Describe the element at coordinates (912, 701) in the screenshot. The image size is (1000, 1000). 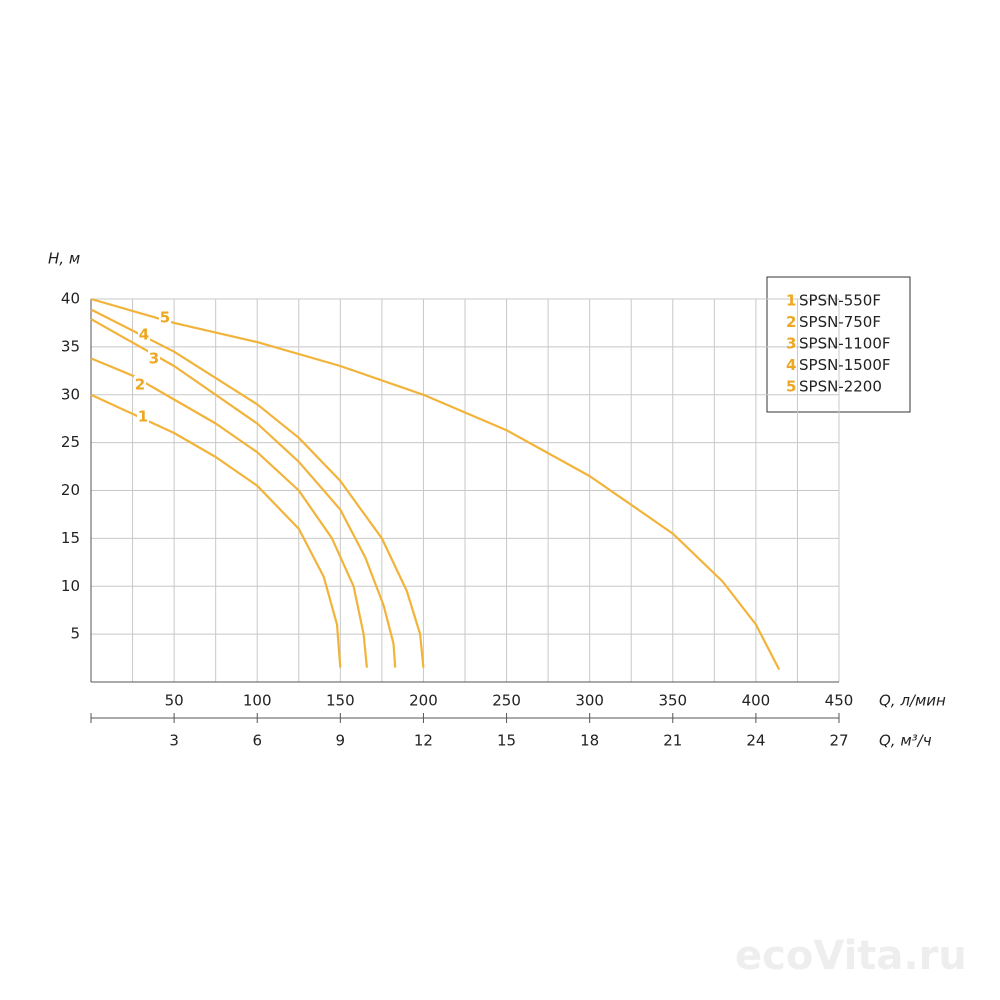
I see `x-axis-title: Q, л/мин` at that location.